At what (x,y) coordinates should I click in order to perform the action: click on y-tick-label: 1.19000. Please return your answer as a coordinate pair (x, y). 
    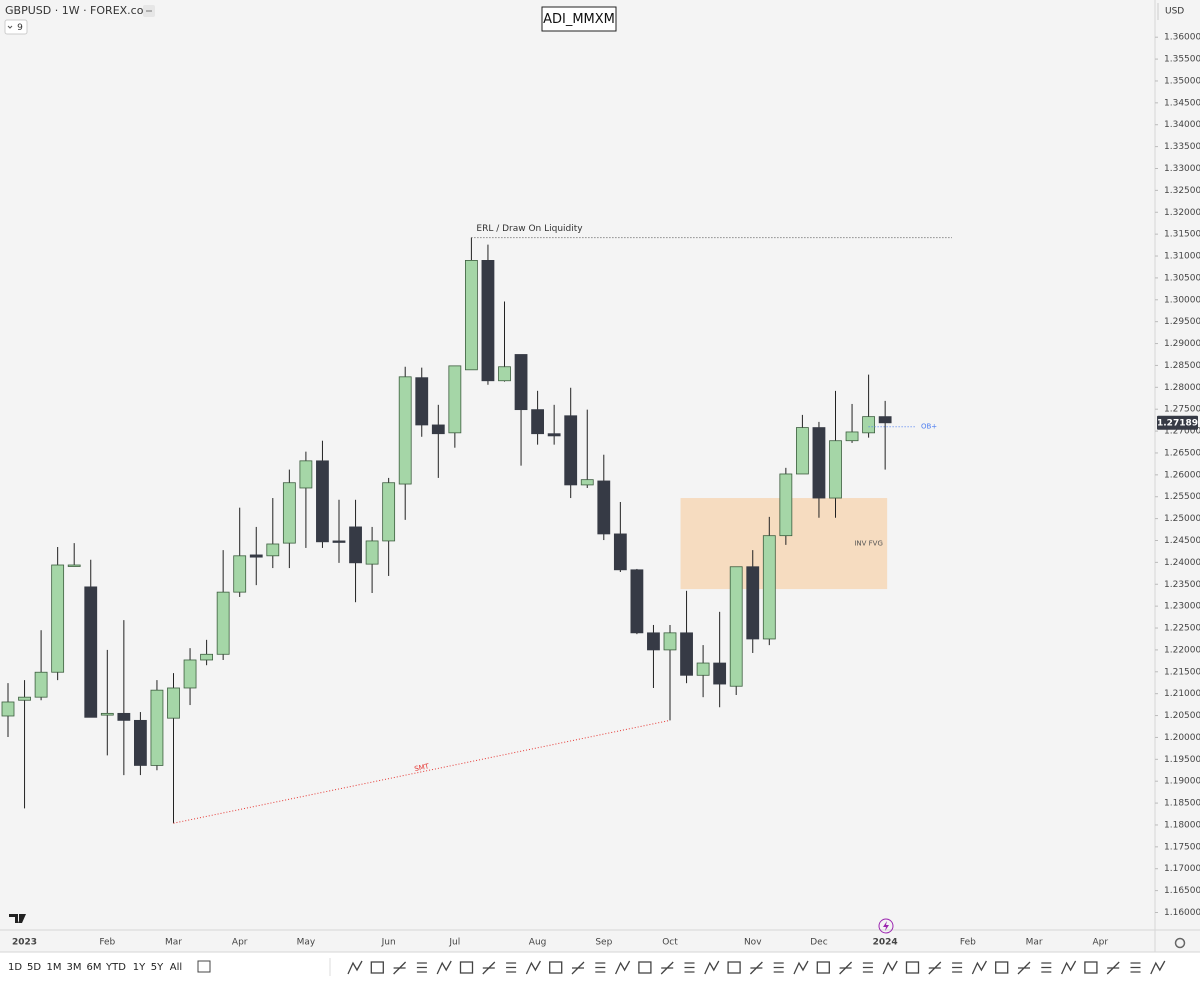
    Looking at the image, I should click on (1182, 782).